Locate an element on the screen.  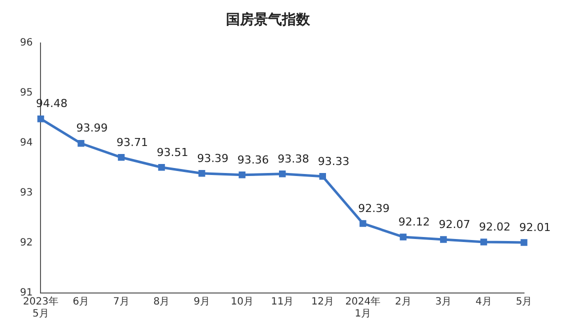
data-label: 93.39 is located at coordinates (213, 158).